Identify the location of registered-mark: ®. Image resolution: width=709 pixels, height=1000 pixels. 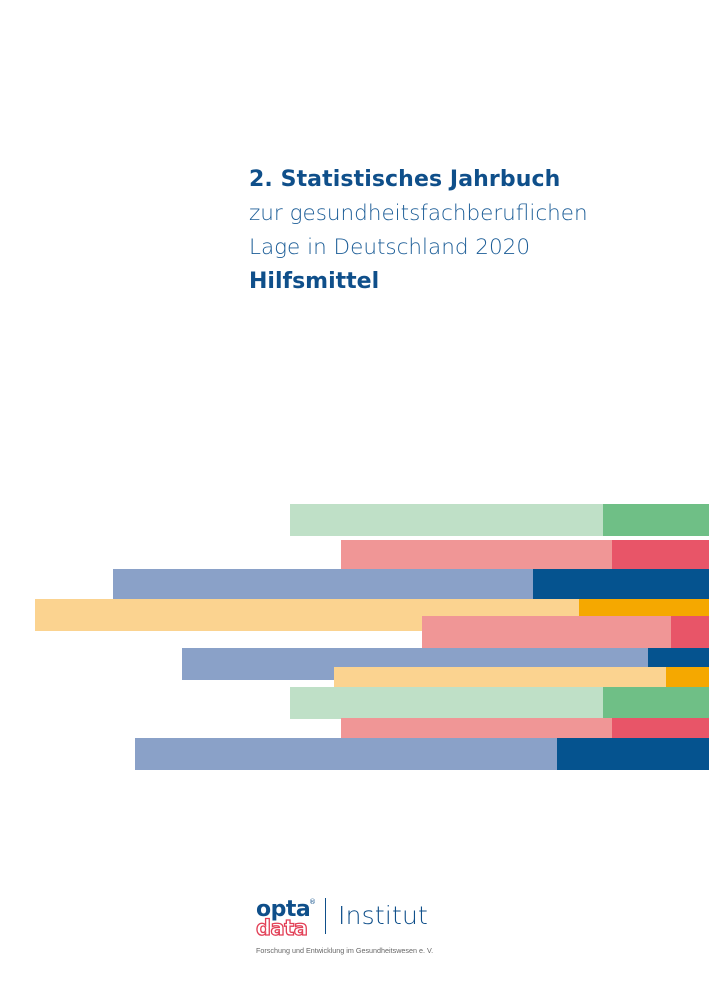
(312, 902).